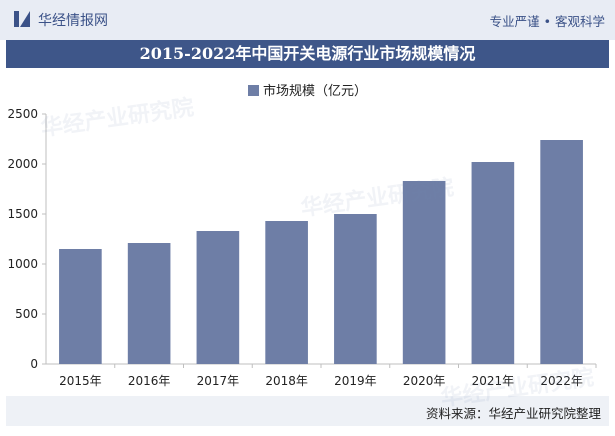 This screenshot has height=436, width=615. What do you see at coordinates (80, 381) in the screenshot?
I see `x-tick-label: 2015年` at bounding box center [80, 381].